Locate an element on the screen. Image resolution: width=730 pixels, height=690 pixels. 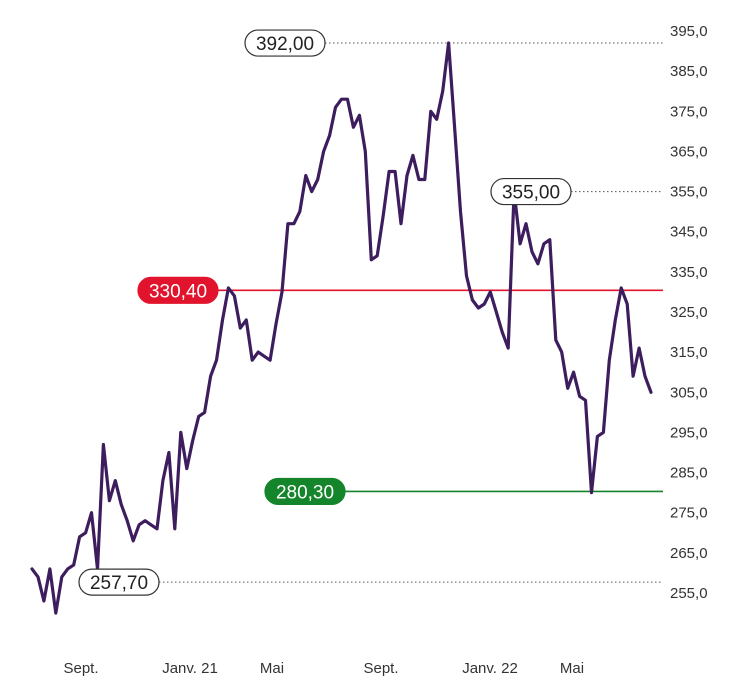
y-tick-label: 325,0 is located at coordinates (689, 312).